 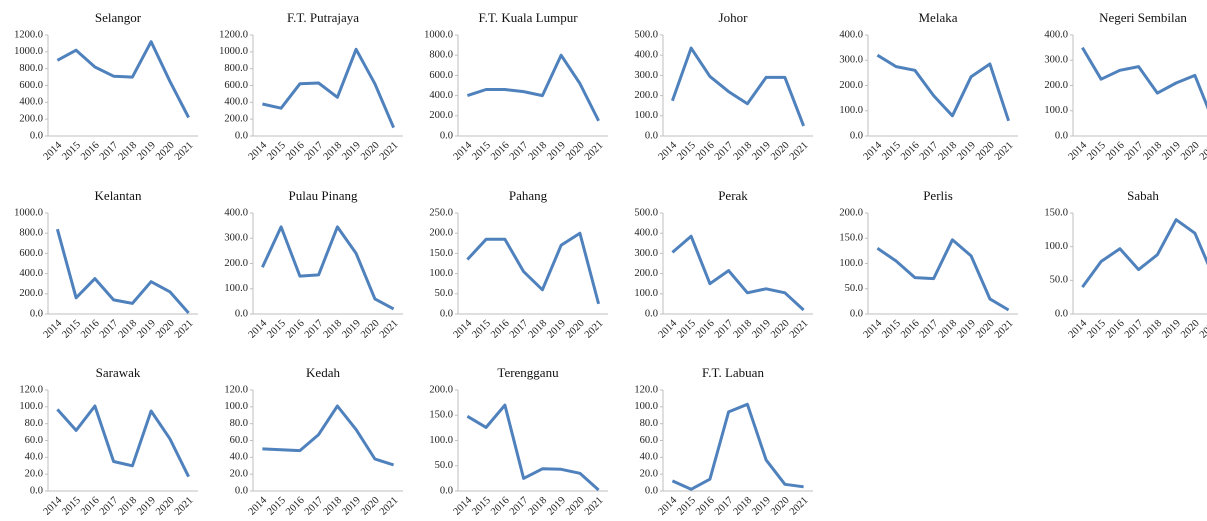 I want to click on y-tick-label: 300.0, so click(x=646, y=75).